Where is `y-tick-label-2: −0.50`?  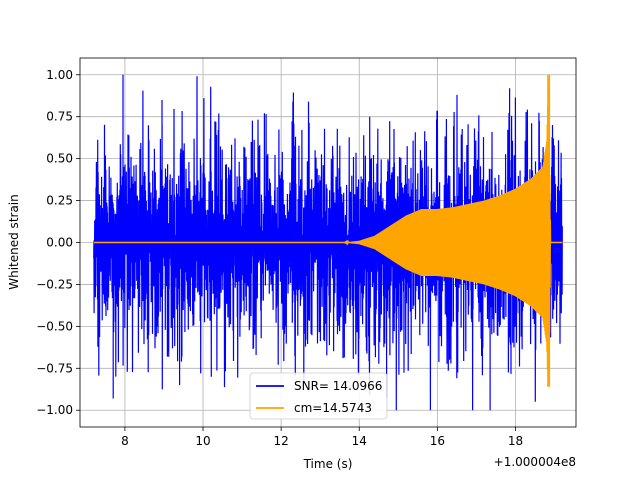
y-tick-label-2: −0.50 is located at coordinates (54, 326).